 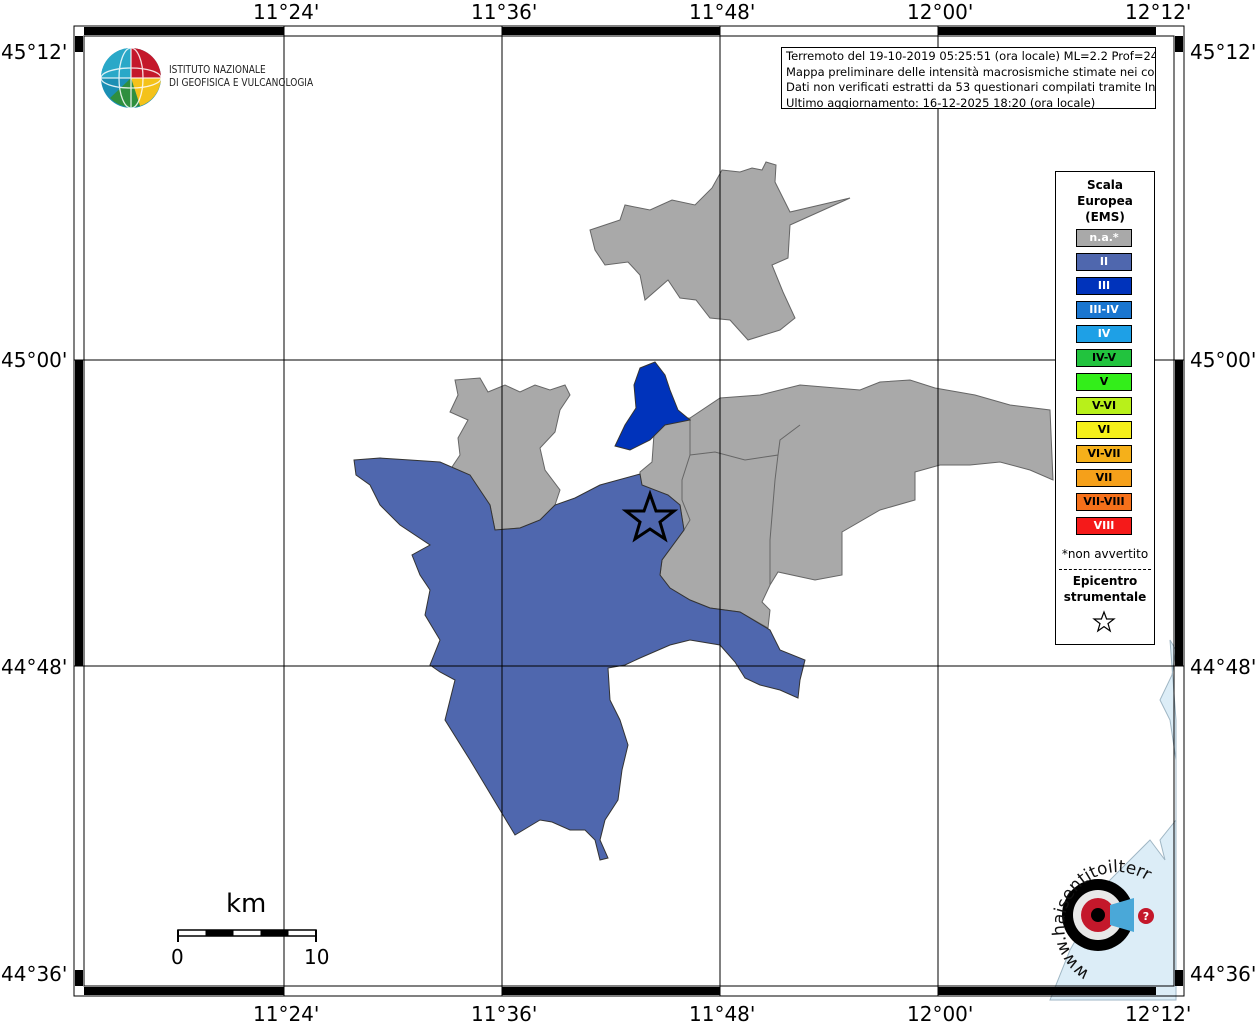 I want to click on lon-label-bottom-4: 12°00', so click(x=940, y=1014).